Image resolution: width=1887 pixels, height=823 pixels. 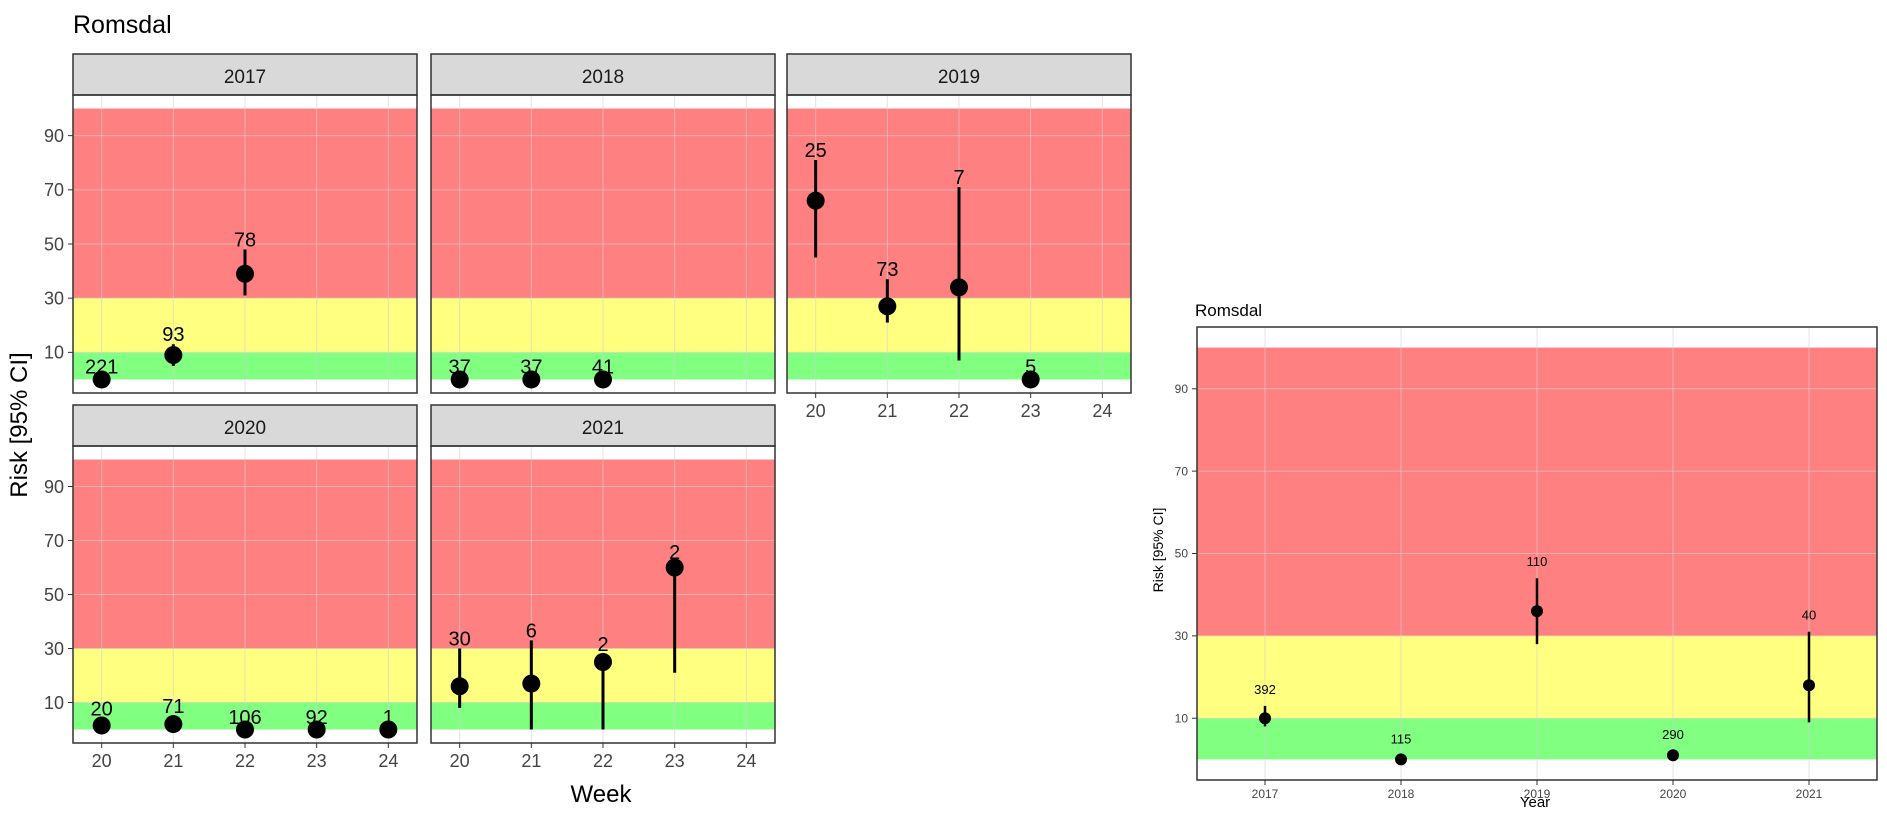 What do you see at coordinates (1401, 794) in the screenshot?
I see `x-tick-label: 2018` at bounding box center [1401, 794].